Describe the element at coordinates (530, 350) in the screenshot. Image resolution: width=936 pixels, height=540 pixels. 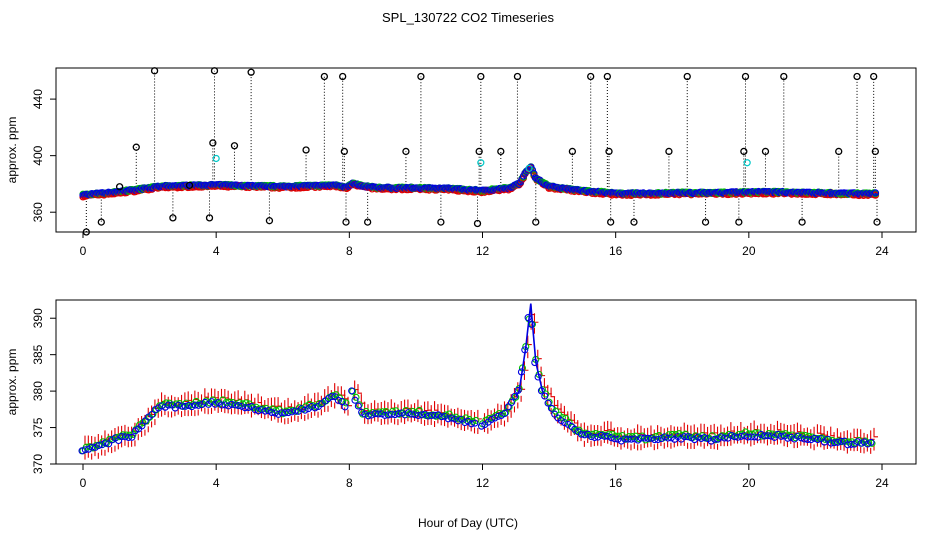
I see `bottom-peak-line` at that location.